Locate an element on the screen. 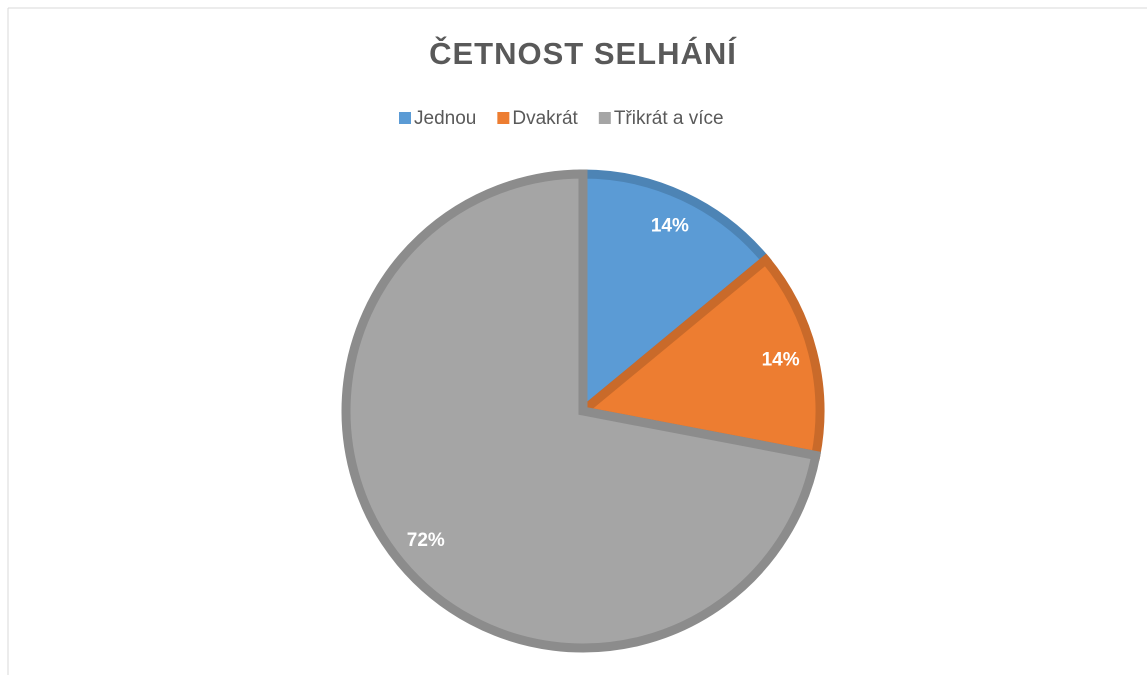 The width and height of the screenshot is (1147, 675). chart-title: ČETNOST SELHÁNÍ is located at coordinates (583, 53).